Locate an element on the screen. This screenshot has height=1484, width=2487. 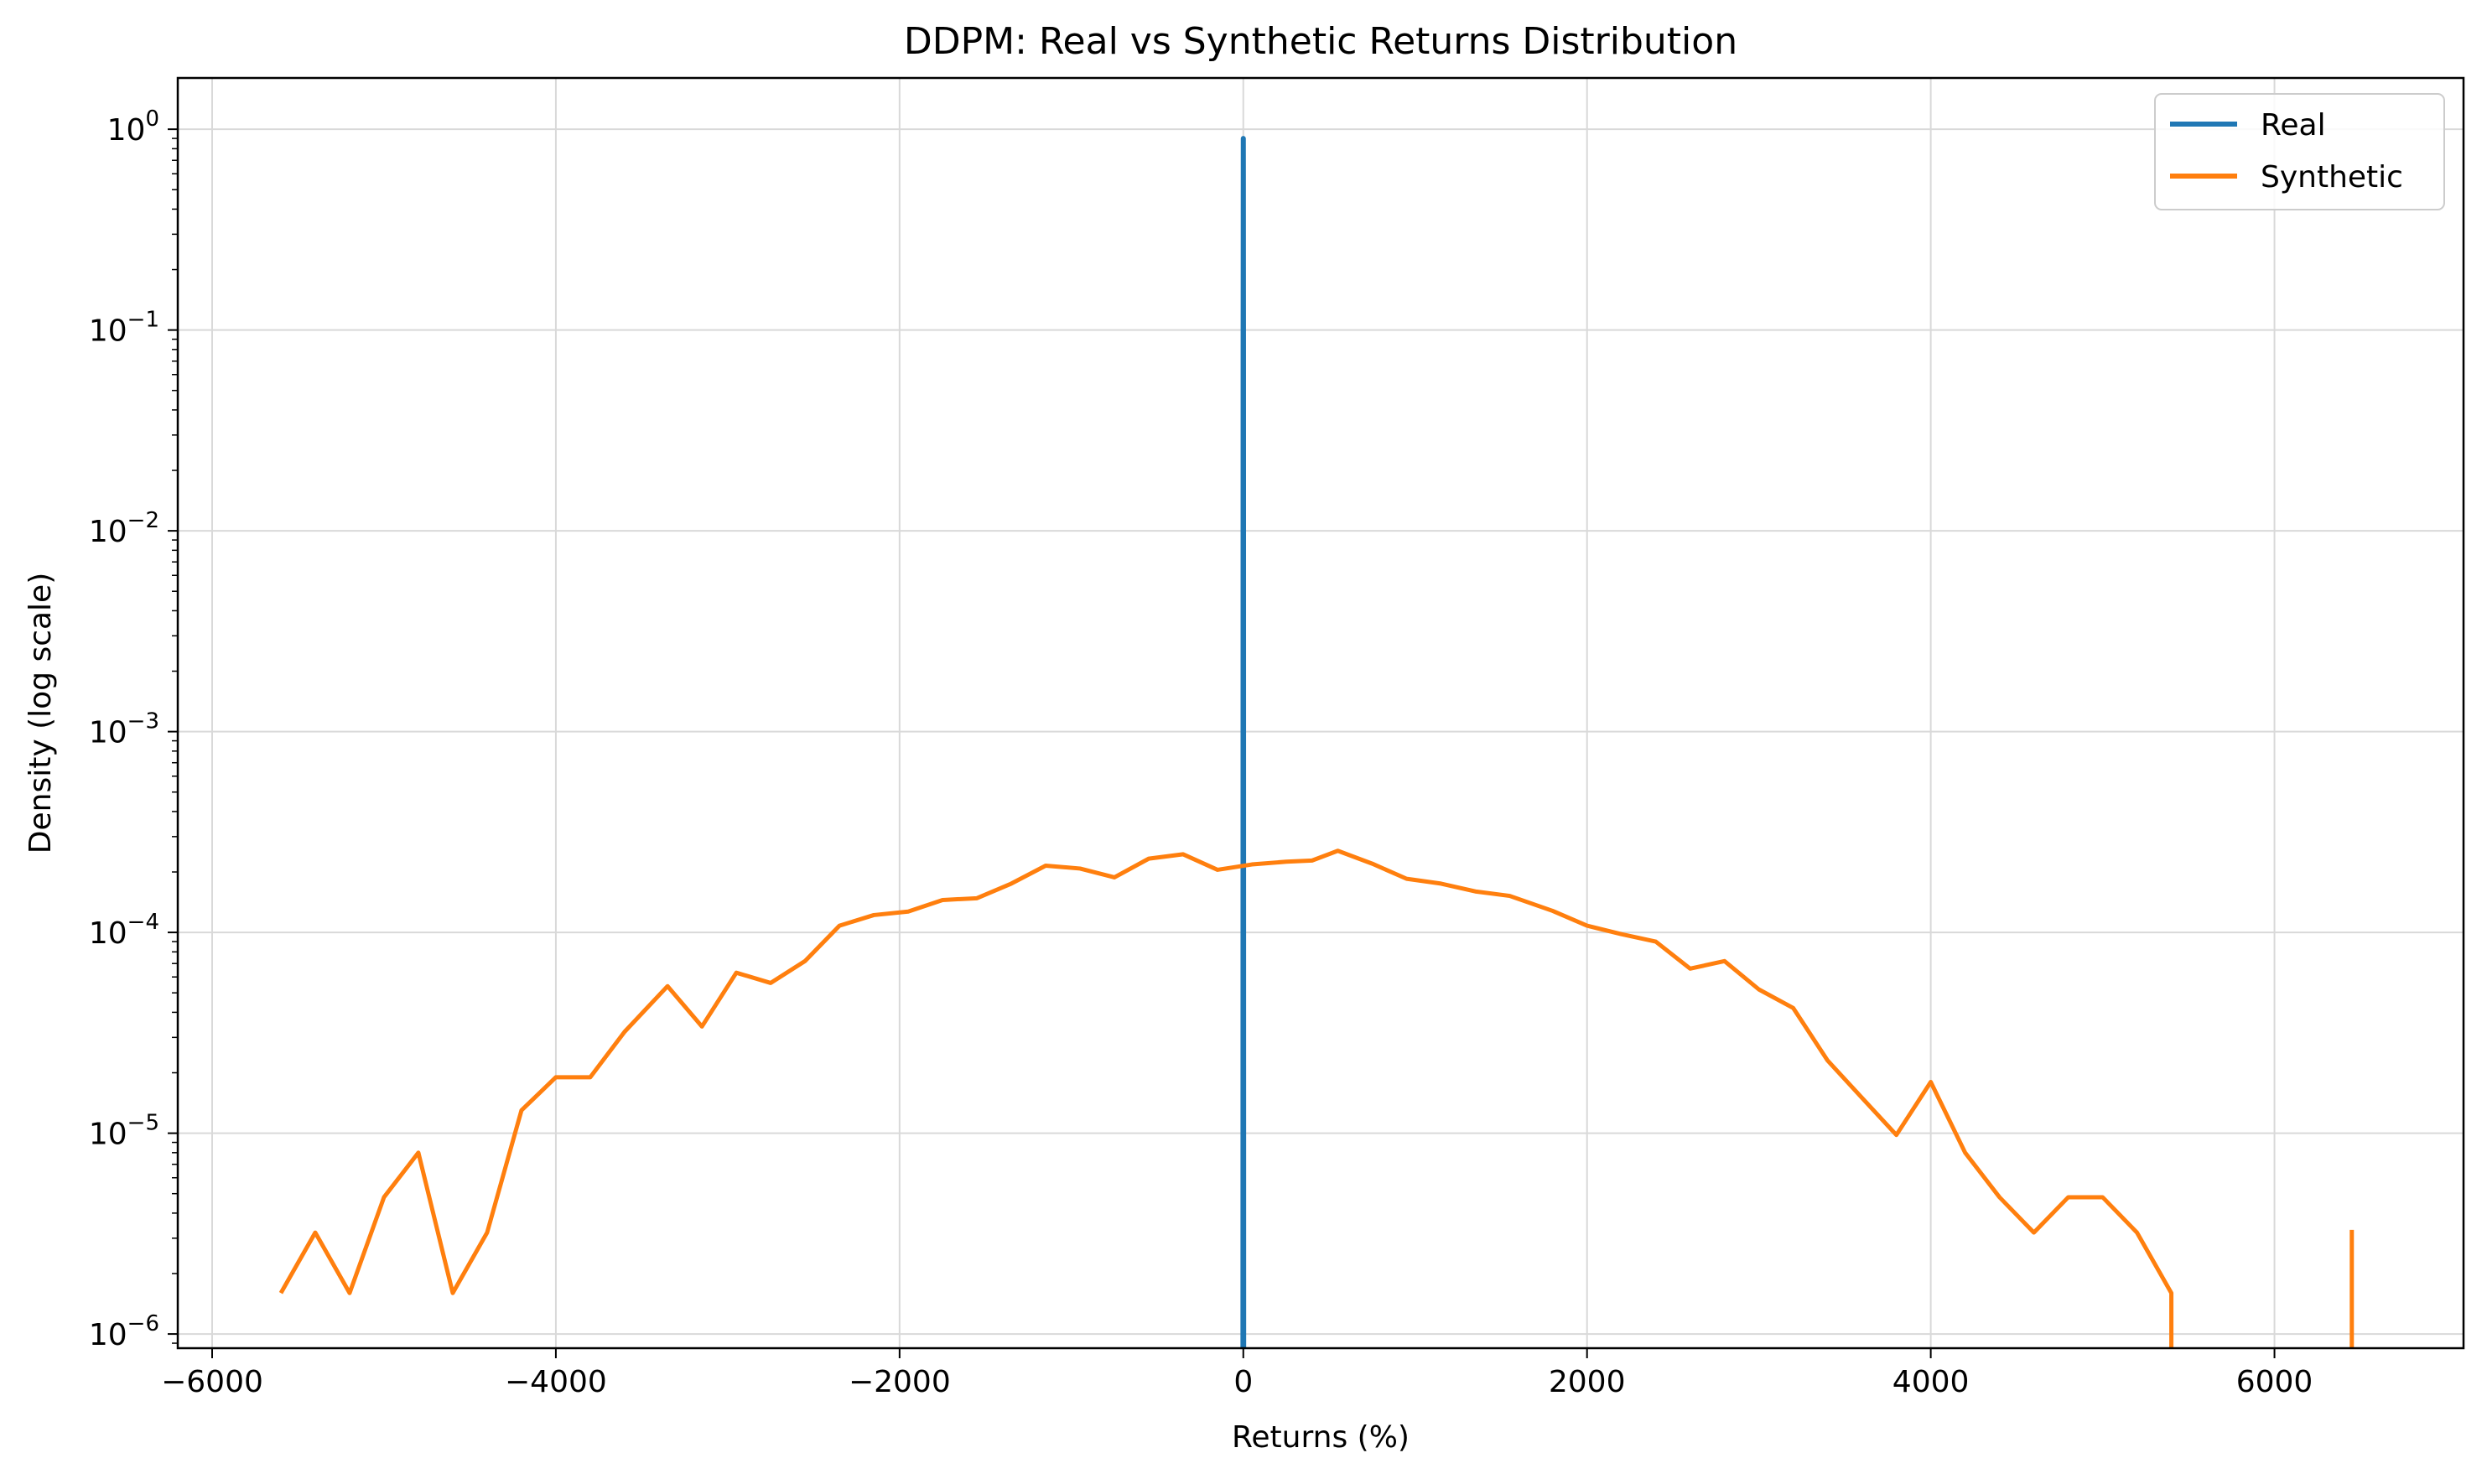
y-tick-label: 10⁻⁵ is located at coordinates (124, 1131).